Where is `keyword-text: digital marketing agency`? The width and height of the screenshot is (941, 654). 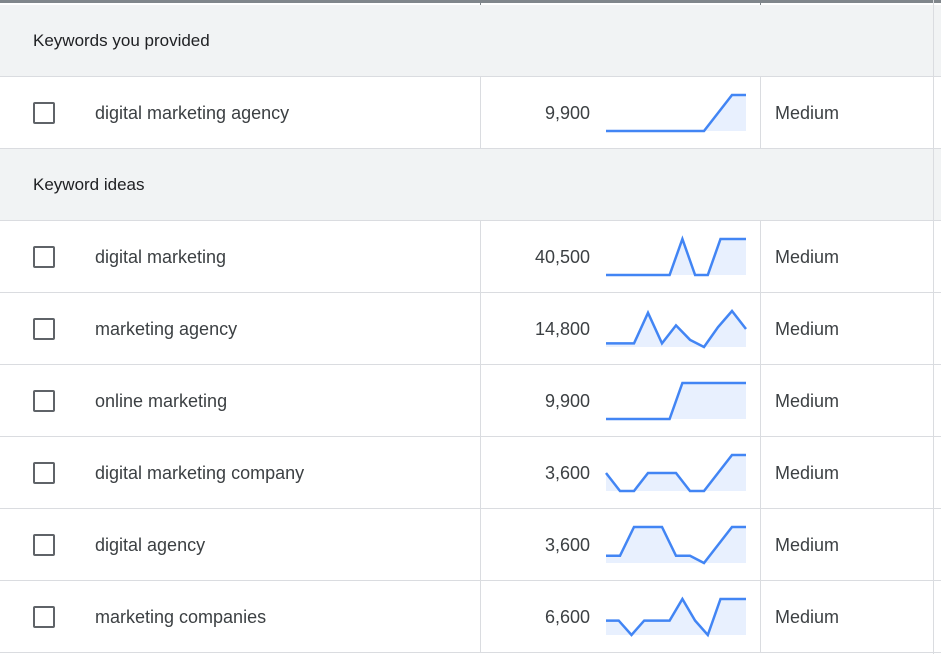
keyword-text: digital marketing agency is located at coordinates (192, 113).